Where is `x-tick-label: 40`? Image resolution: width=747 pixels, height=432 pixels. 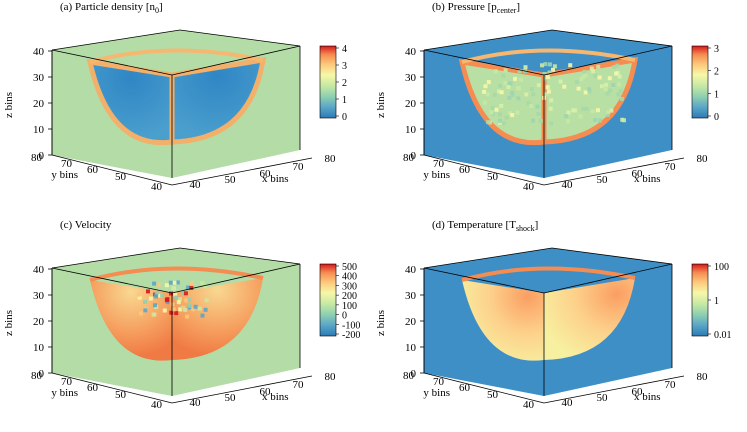
x-tick-label: 40 is located at coordinates (196, 403).